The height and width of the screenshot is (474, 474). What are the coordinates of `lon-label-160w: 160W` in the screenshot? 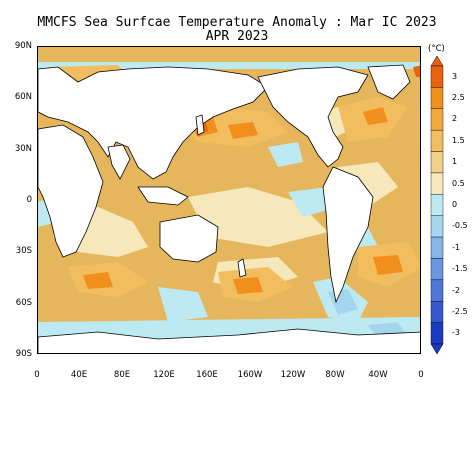 It's located at (250, 375).